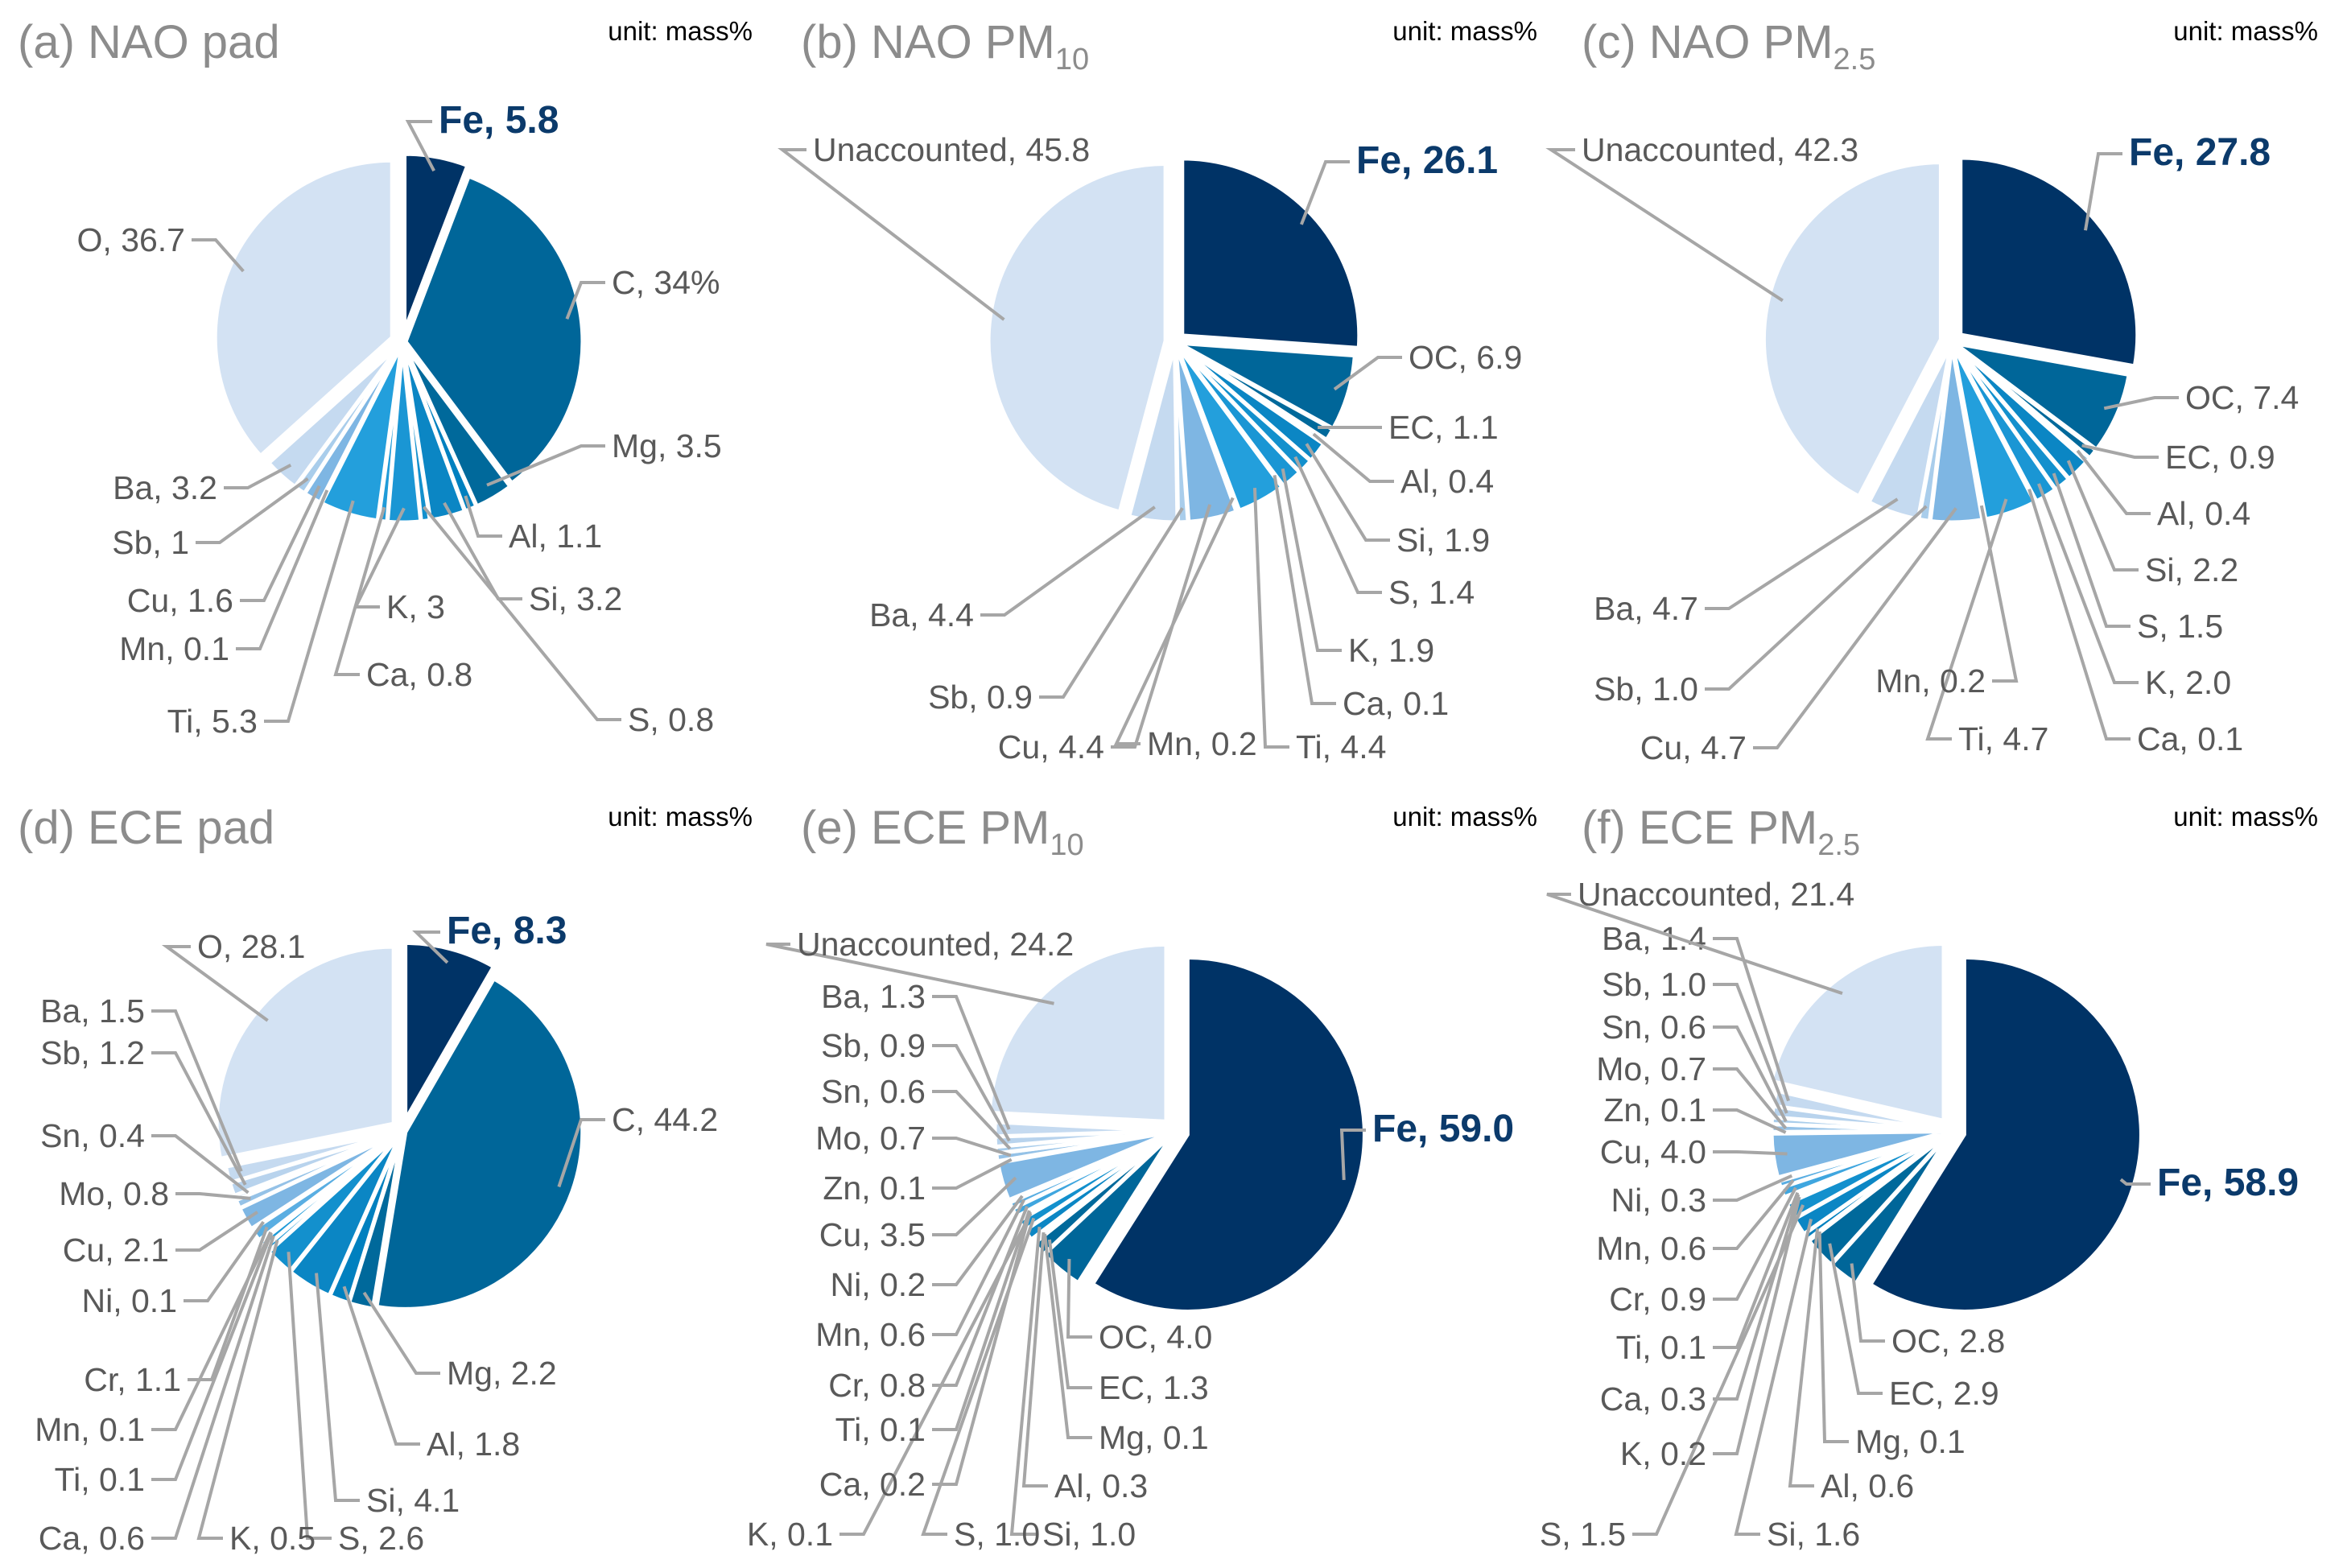 This screenshot has height=1568, width=2343. Describe the element at coordinates (1708, 42) in the screenshot. I see `panel-title-text: (c) NAO PM` at that location.